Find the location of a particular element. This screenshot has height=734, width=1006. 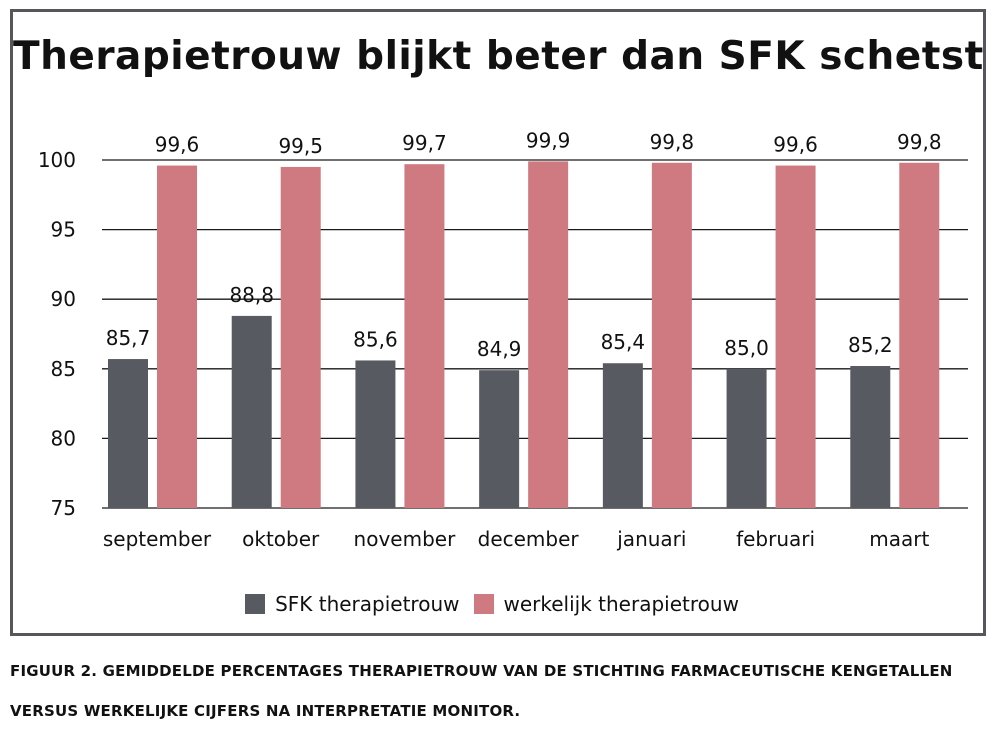

data-label: 99,7 is located at coordinates (424, 143).